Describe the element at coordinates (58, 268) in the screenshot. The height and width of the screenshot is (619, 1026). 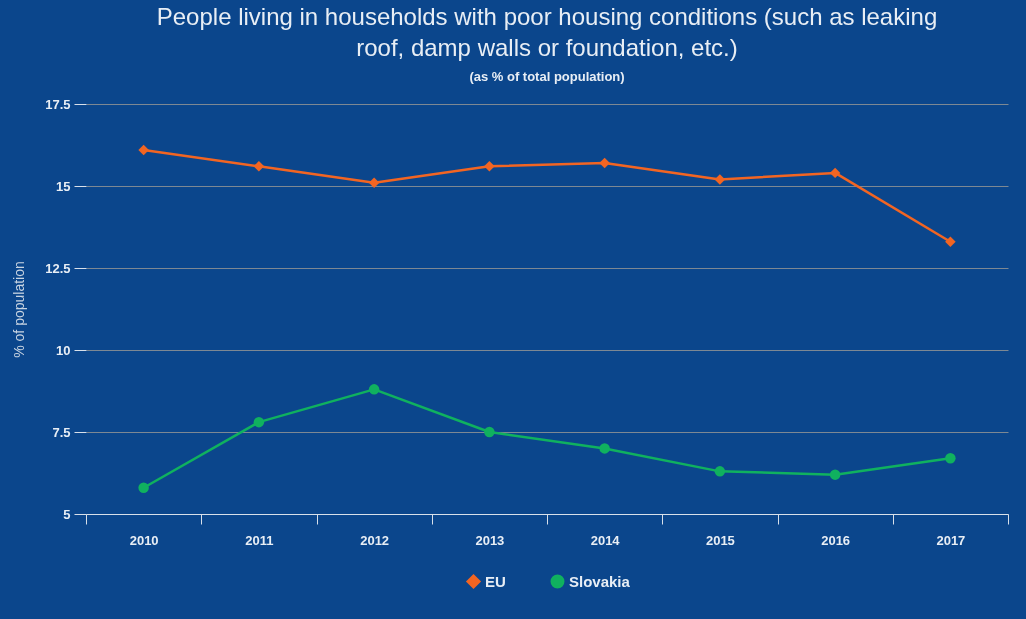
I see `y-tick-label: 12.5` at that location.